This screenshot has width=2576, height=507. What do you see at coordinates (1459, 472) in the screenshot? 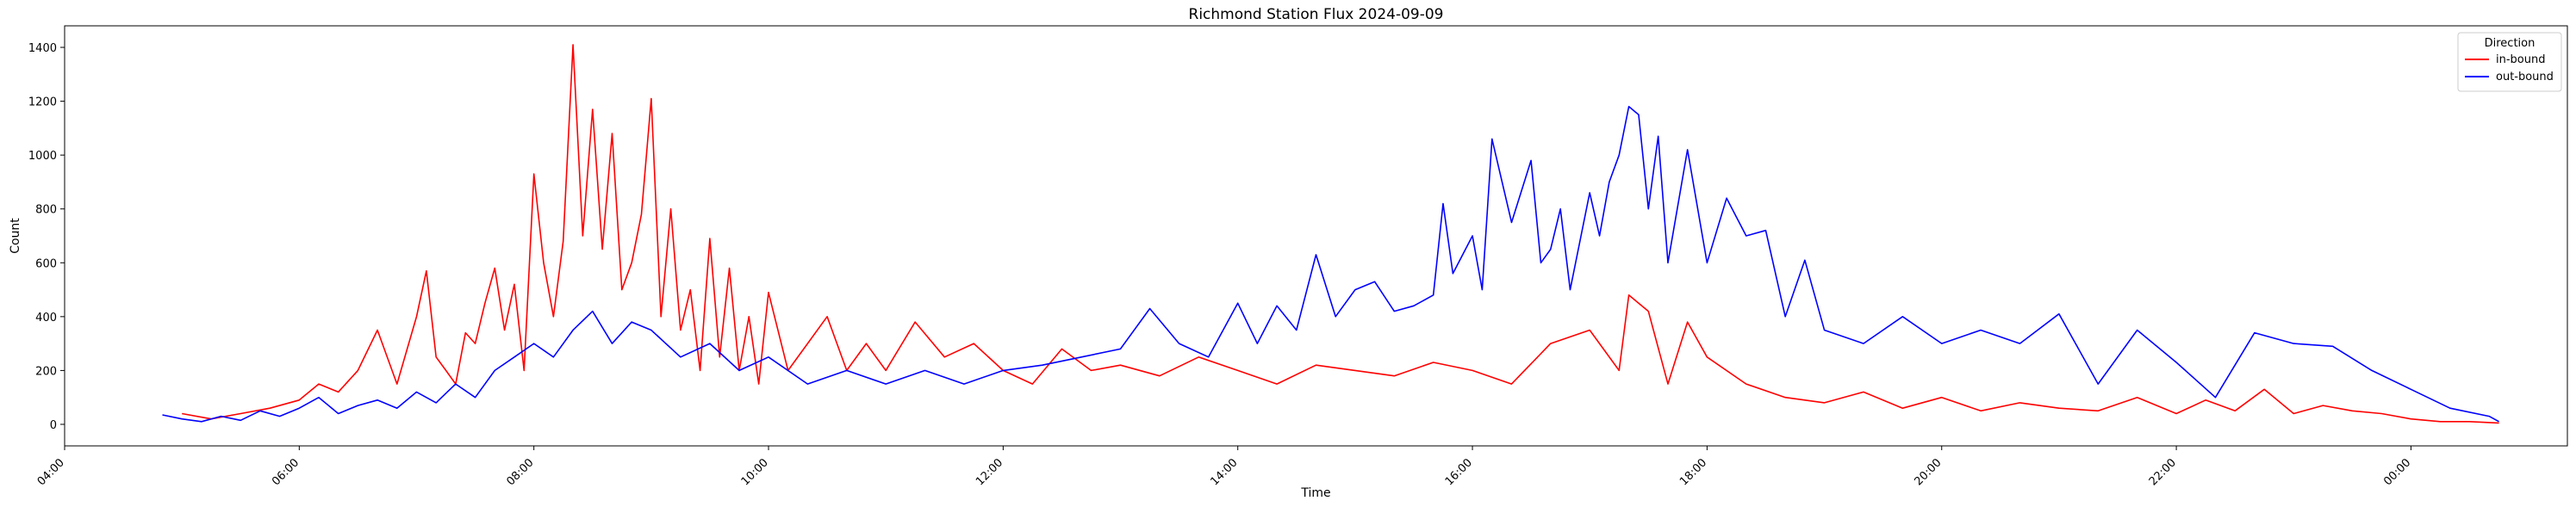
I see `x-tick-label: 16:00` at bounding box center [1459, 472].